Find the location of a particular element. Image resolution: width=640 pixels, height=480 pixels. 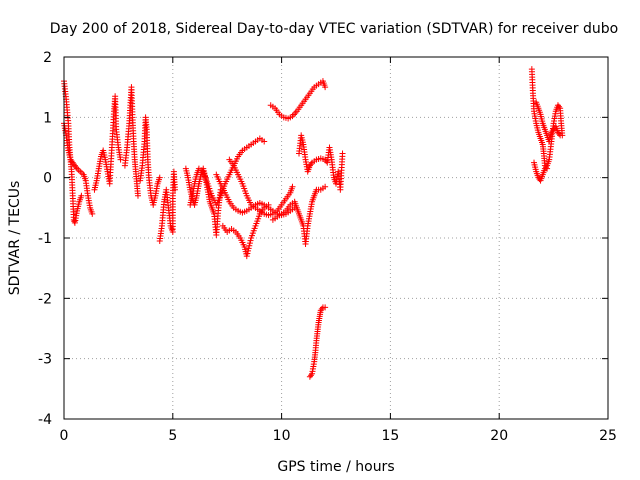

y-tick-label: 0 is located at coordinates (47, 179).